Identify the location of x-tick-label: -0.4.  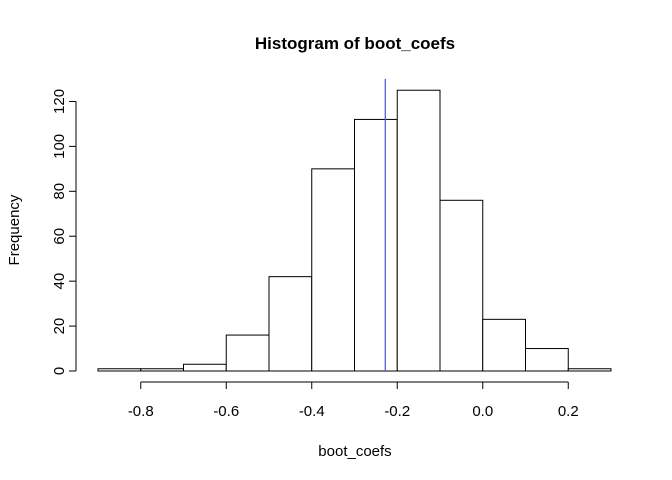
(312, 411).